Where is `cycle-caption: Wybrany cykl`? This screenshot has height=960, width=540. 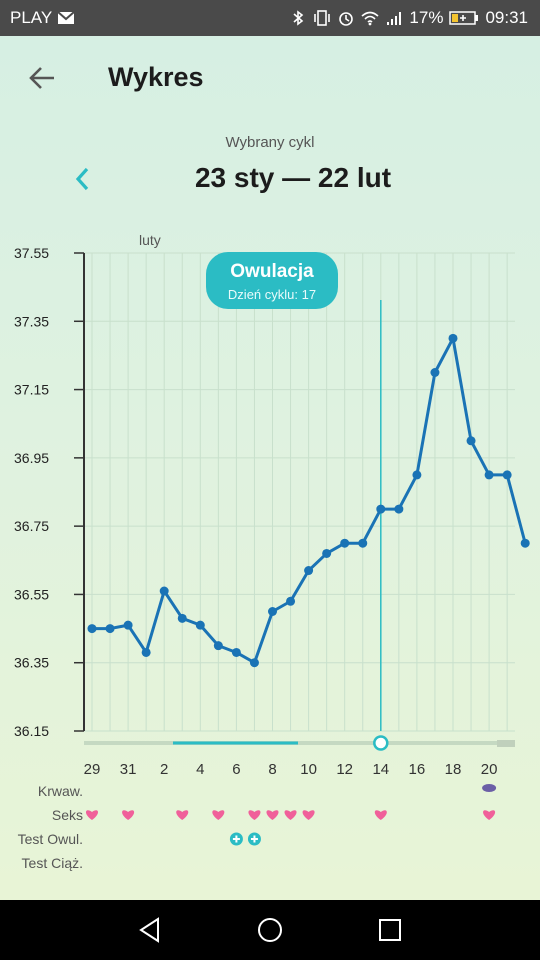
cycle-caption: Wybrany cykl is located at coordinates (270, 142).